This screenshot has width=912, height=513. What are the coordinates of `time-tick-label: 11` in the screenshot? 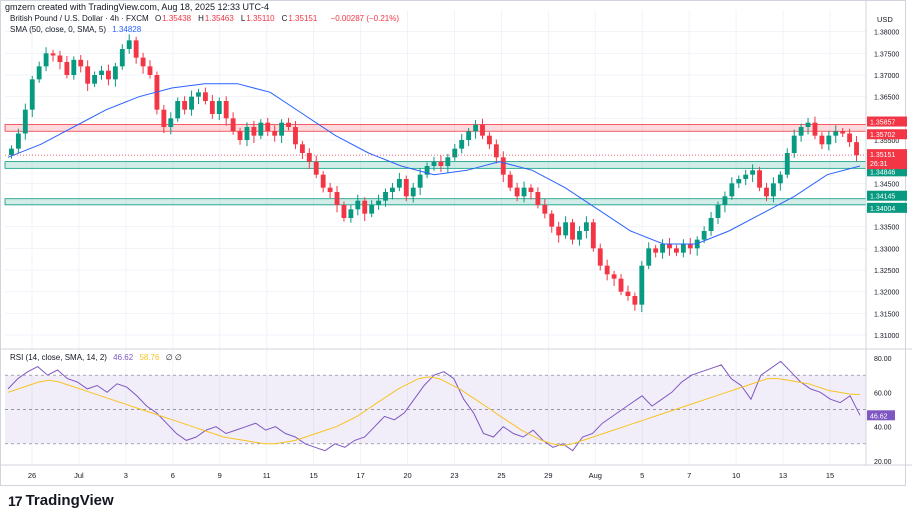 It's located at (267, 475).